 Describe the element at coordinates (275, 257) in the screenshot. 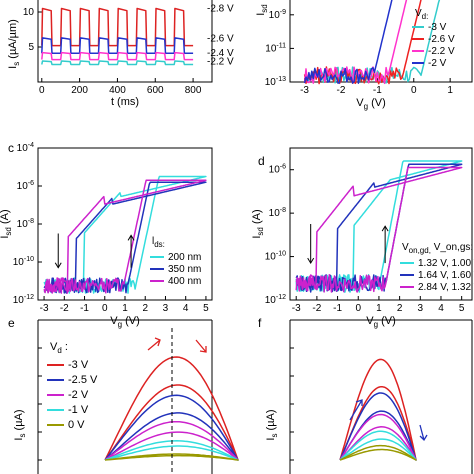

I see `panel-d-ytick-label: 10⁻¹⁰` at that location.